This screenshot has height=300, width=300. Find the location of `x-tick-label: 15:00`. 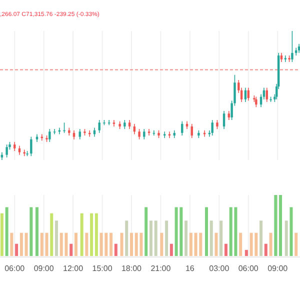

x-tick-label: 15:00 is located at coordinates (102, 268).